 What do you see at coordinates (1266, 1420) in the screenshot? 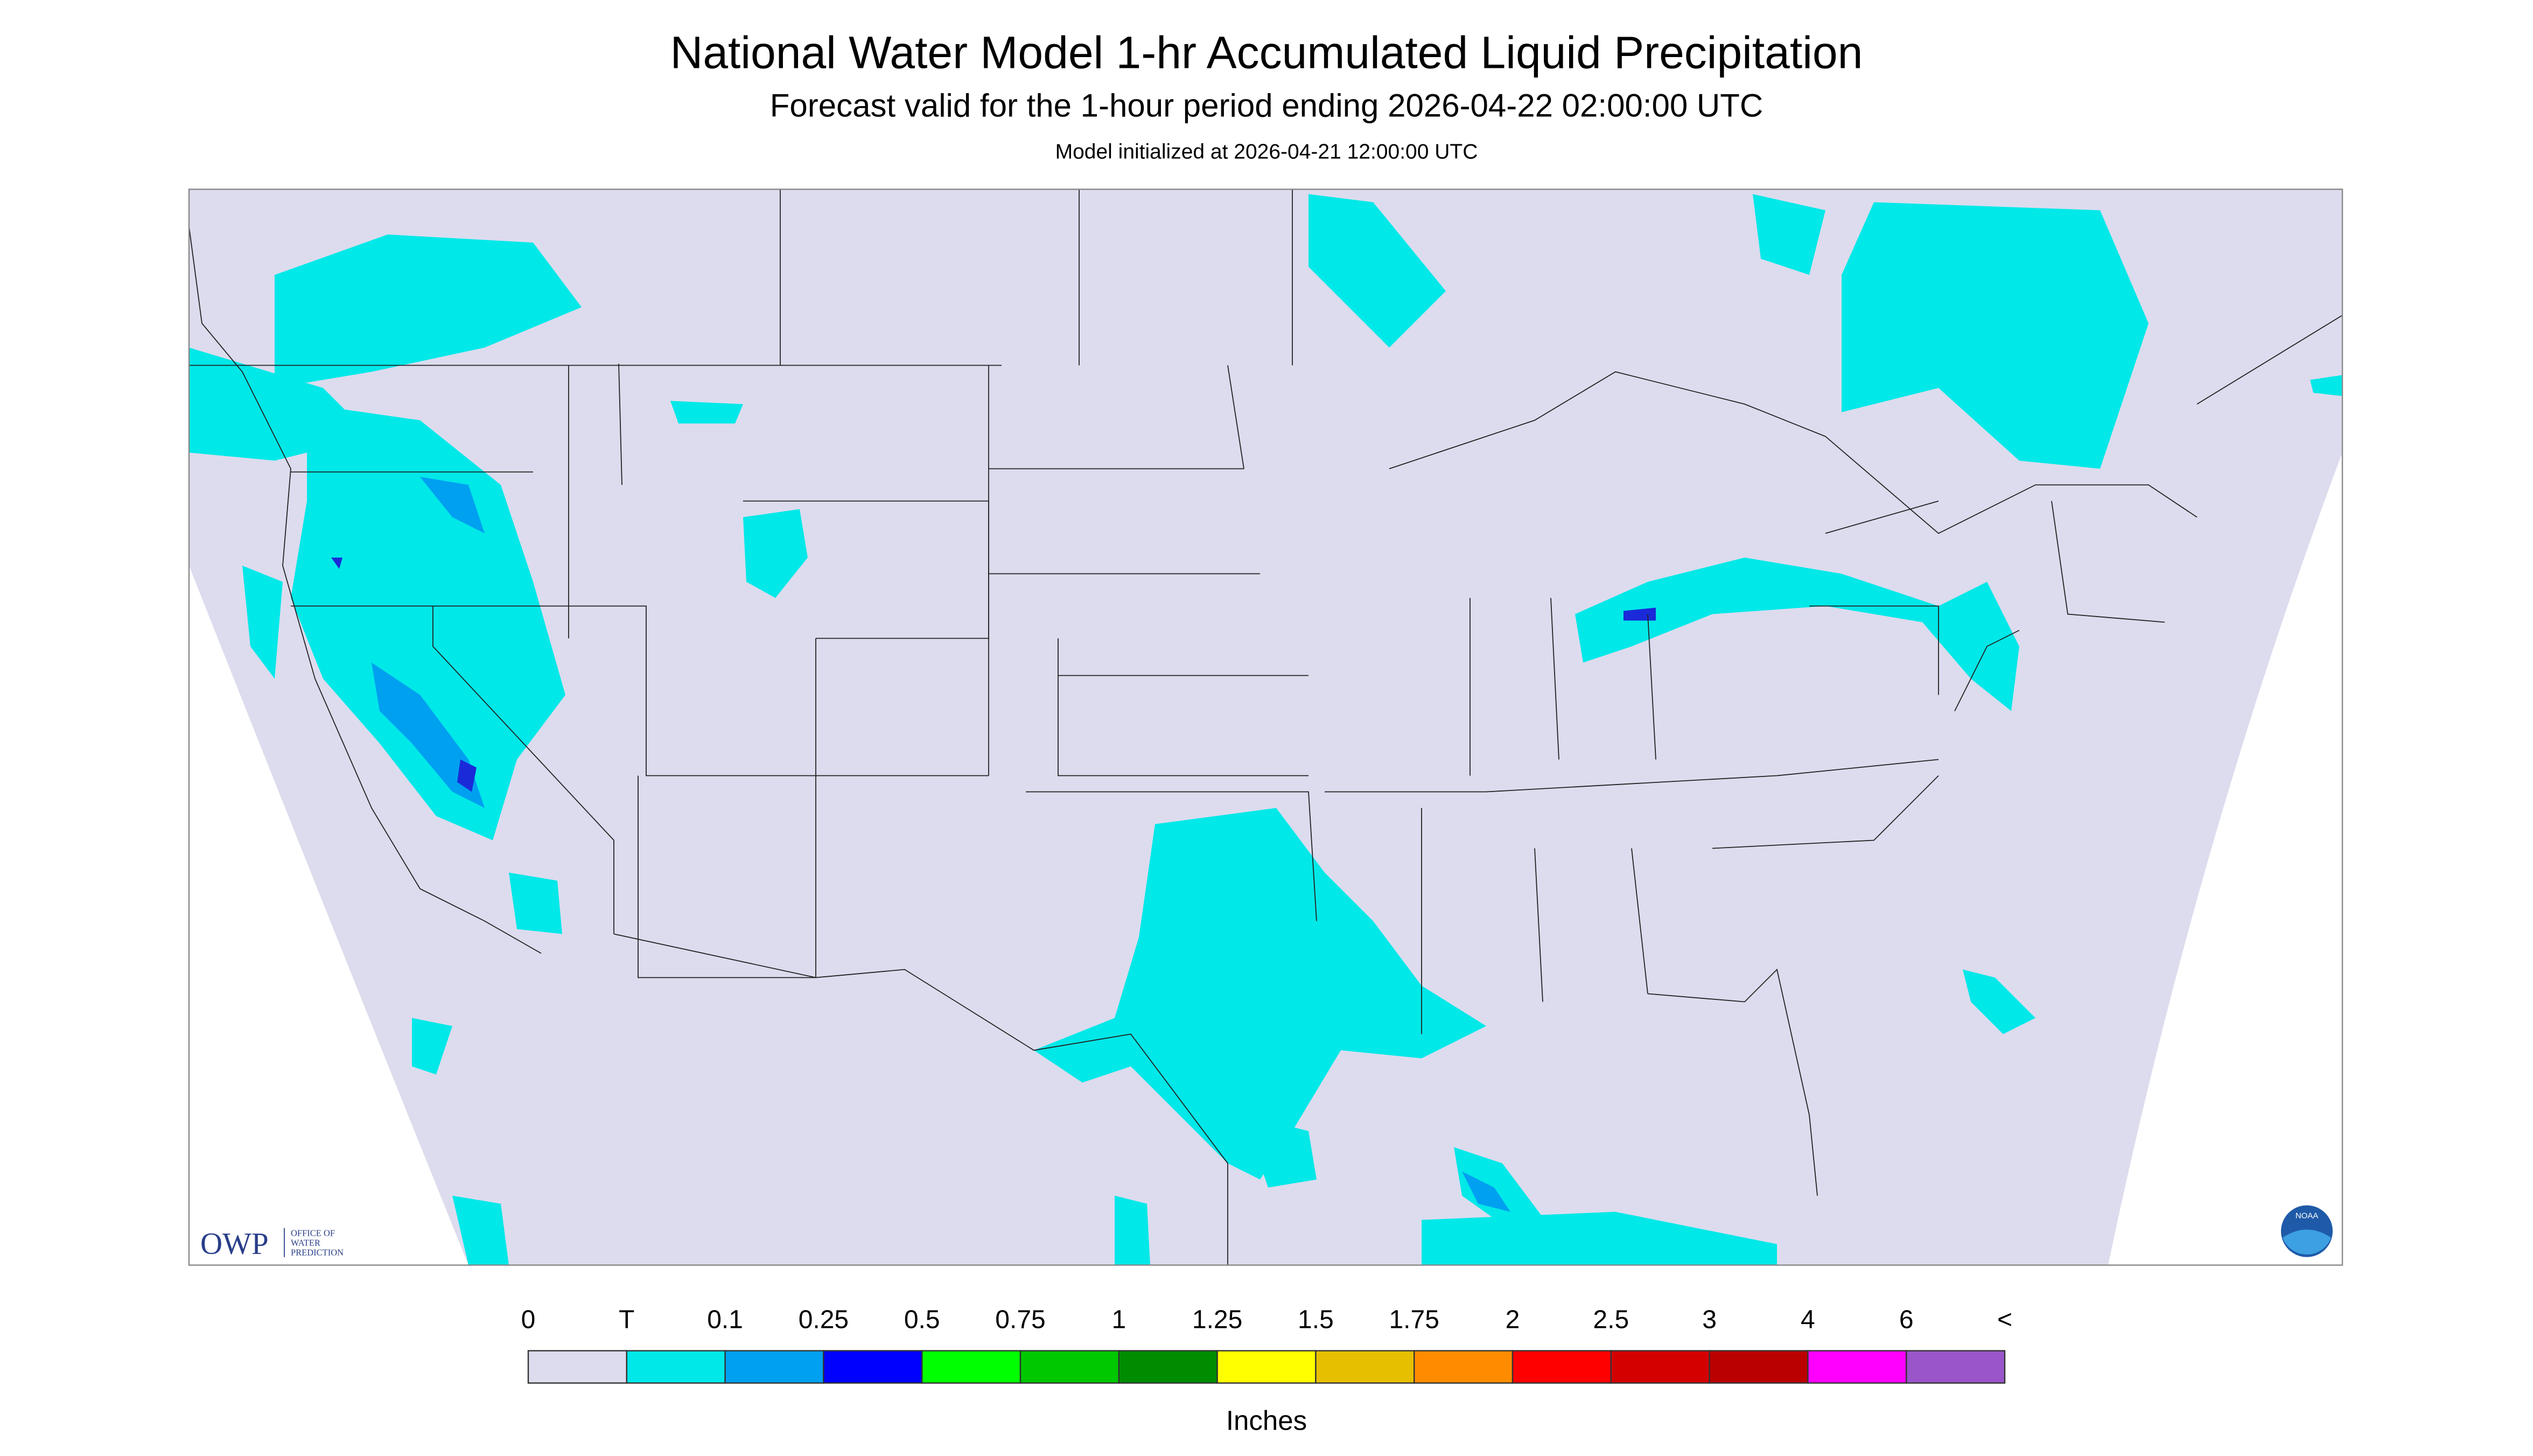
I see `legend-unit: Inches` at bounding box center [1266, 1420].